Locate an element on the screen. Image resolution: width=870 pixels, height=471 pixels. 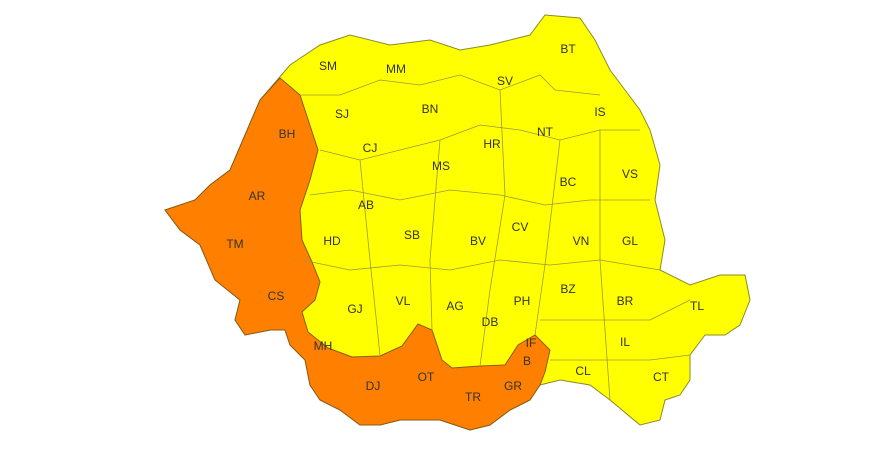
county-label-il: IL is located at coordinates (625, 342).